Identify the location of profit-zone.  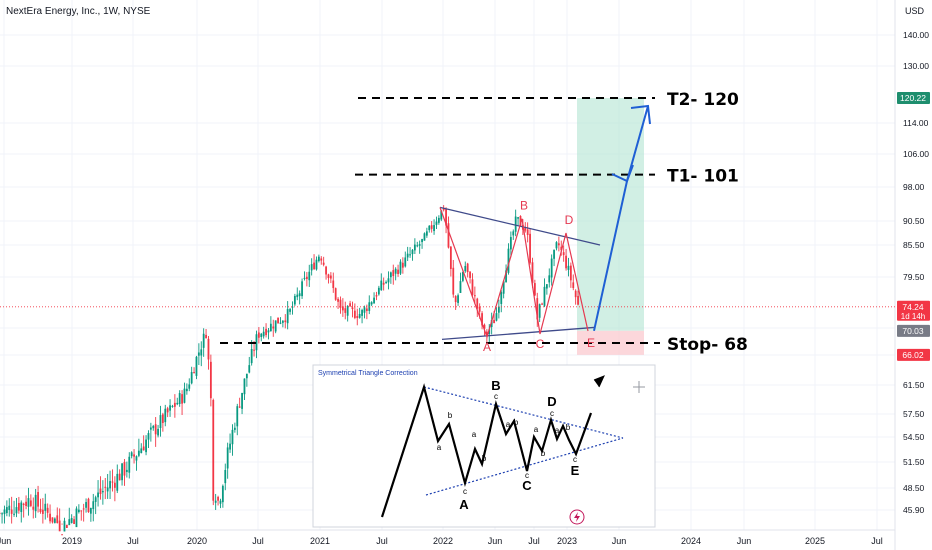
(610, 214).